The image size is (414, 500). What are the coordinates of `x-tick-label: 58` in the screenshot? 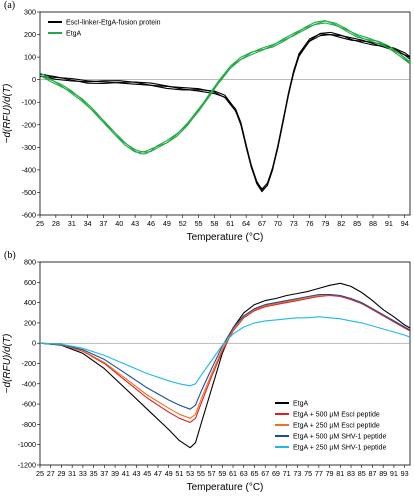 It's located at (214, 223).